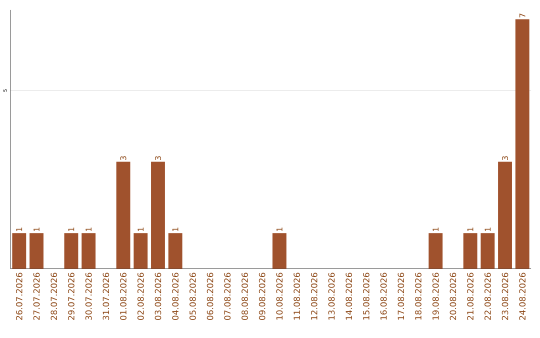 This screenshot has height=338, width=540. What do you see at coordinates (349, 296) in the screenshot?
I see `x-tick-label: 14.08.2026` at bounding box center [349, 296].